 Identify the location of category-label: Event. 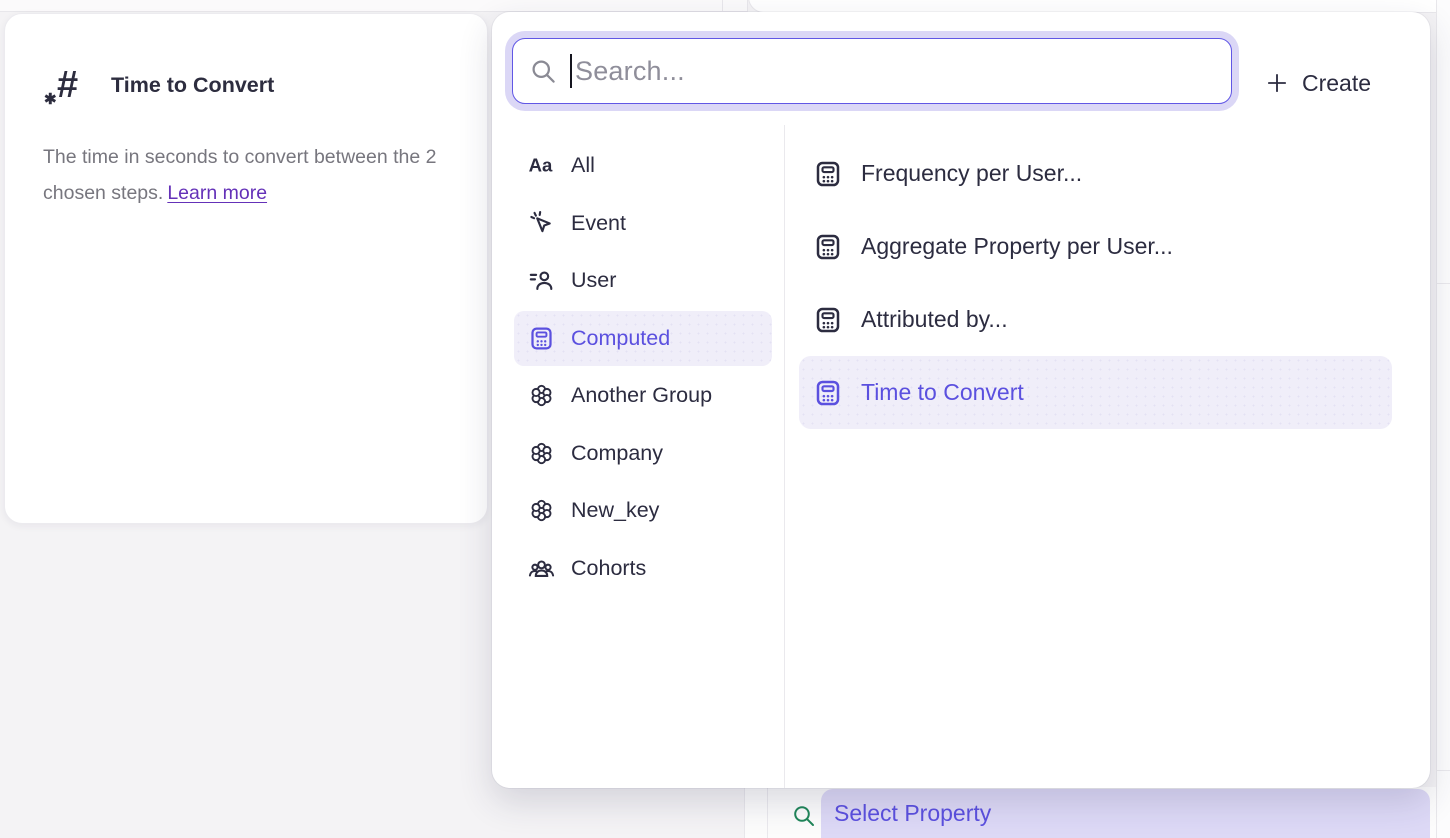
(598, 222).